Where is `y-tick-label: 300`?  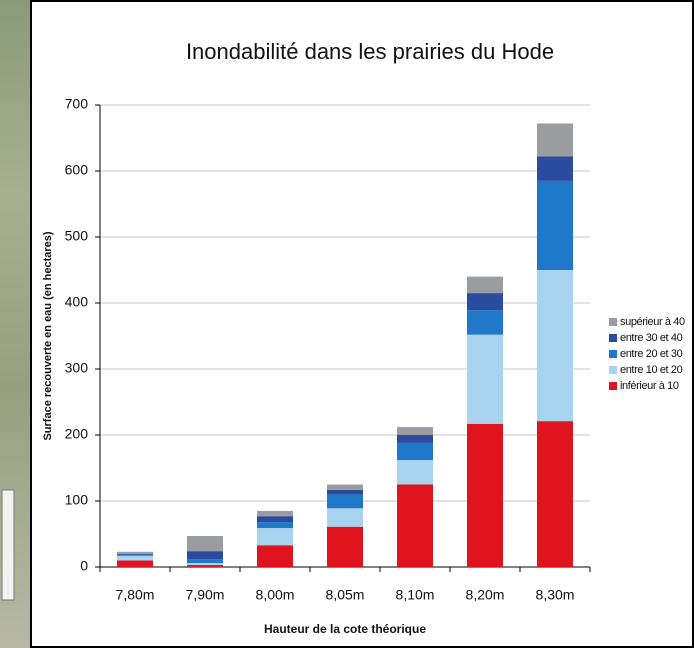 y-tick-label: 300 is located at coordinates (77, 368).